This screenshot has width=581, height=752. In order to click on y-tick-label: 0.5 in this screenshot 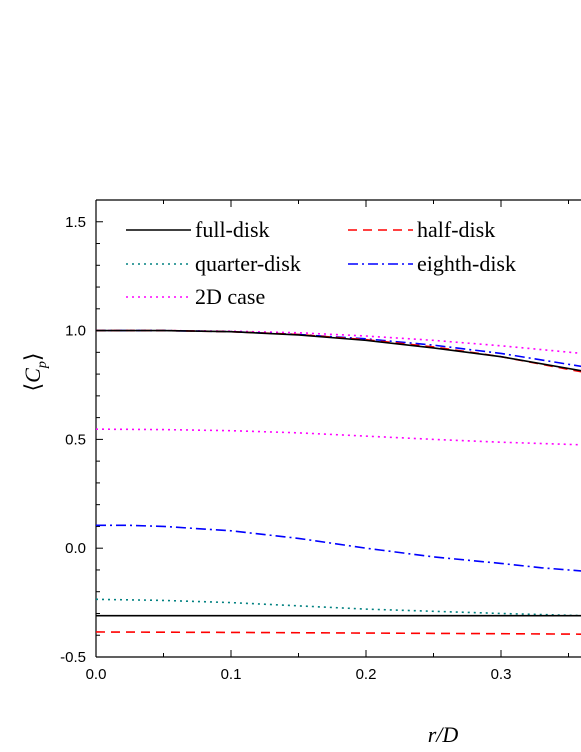, I will do `click(75, 439)`.